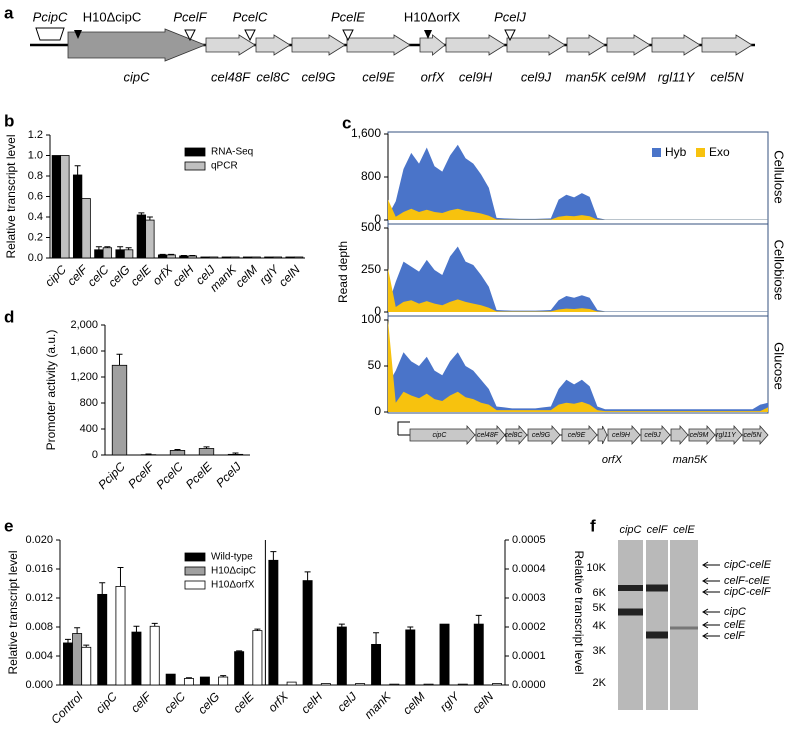 This screenshot has height=733, width=788. I want to click on x-tick-label: celC, so click(98, 275).